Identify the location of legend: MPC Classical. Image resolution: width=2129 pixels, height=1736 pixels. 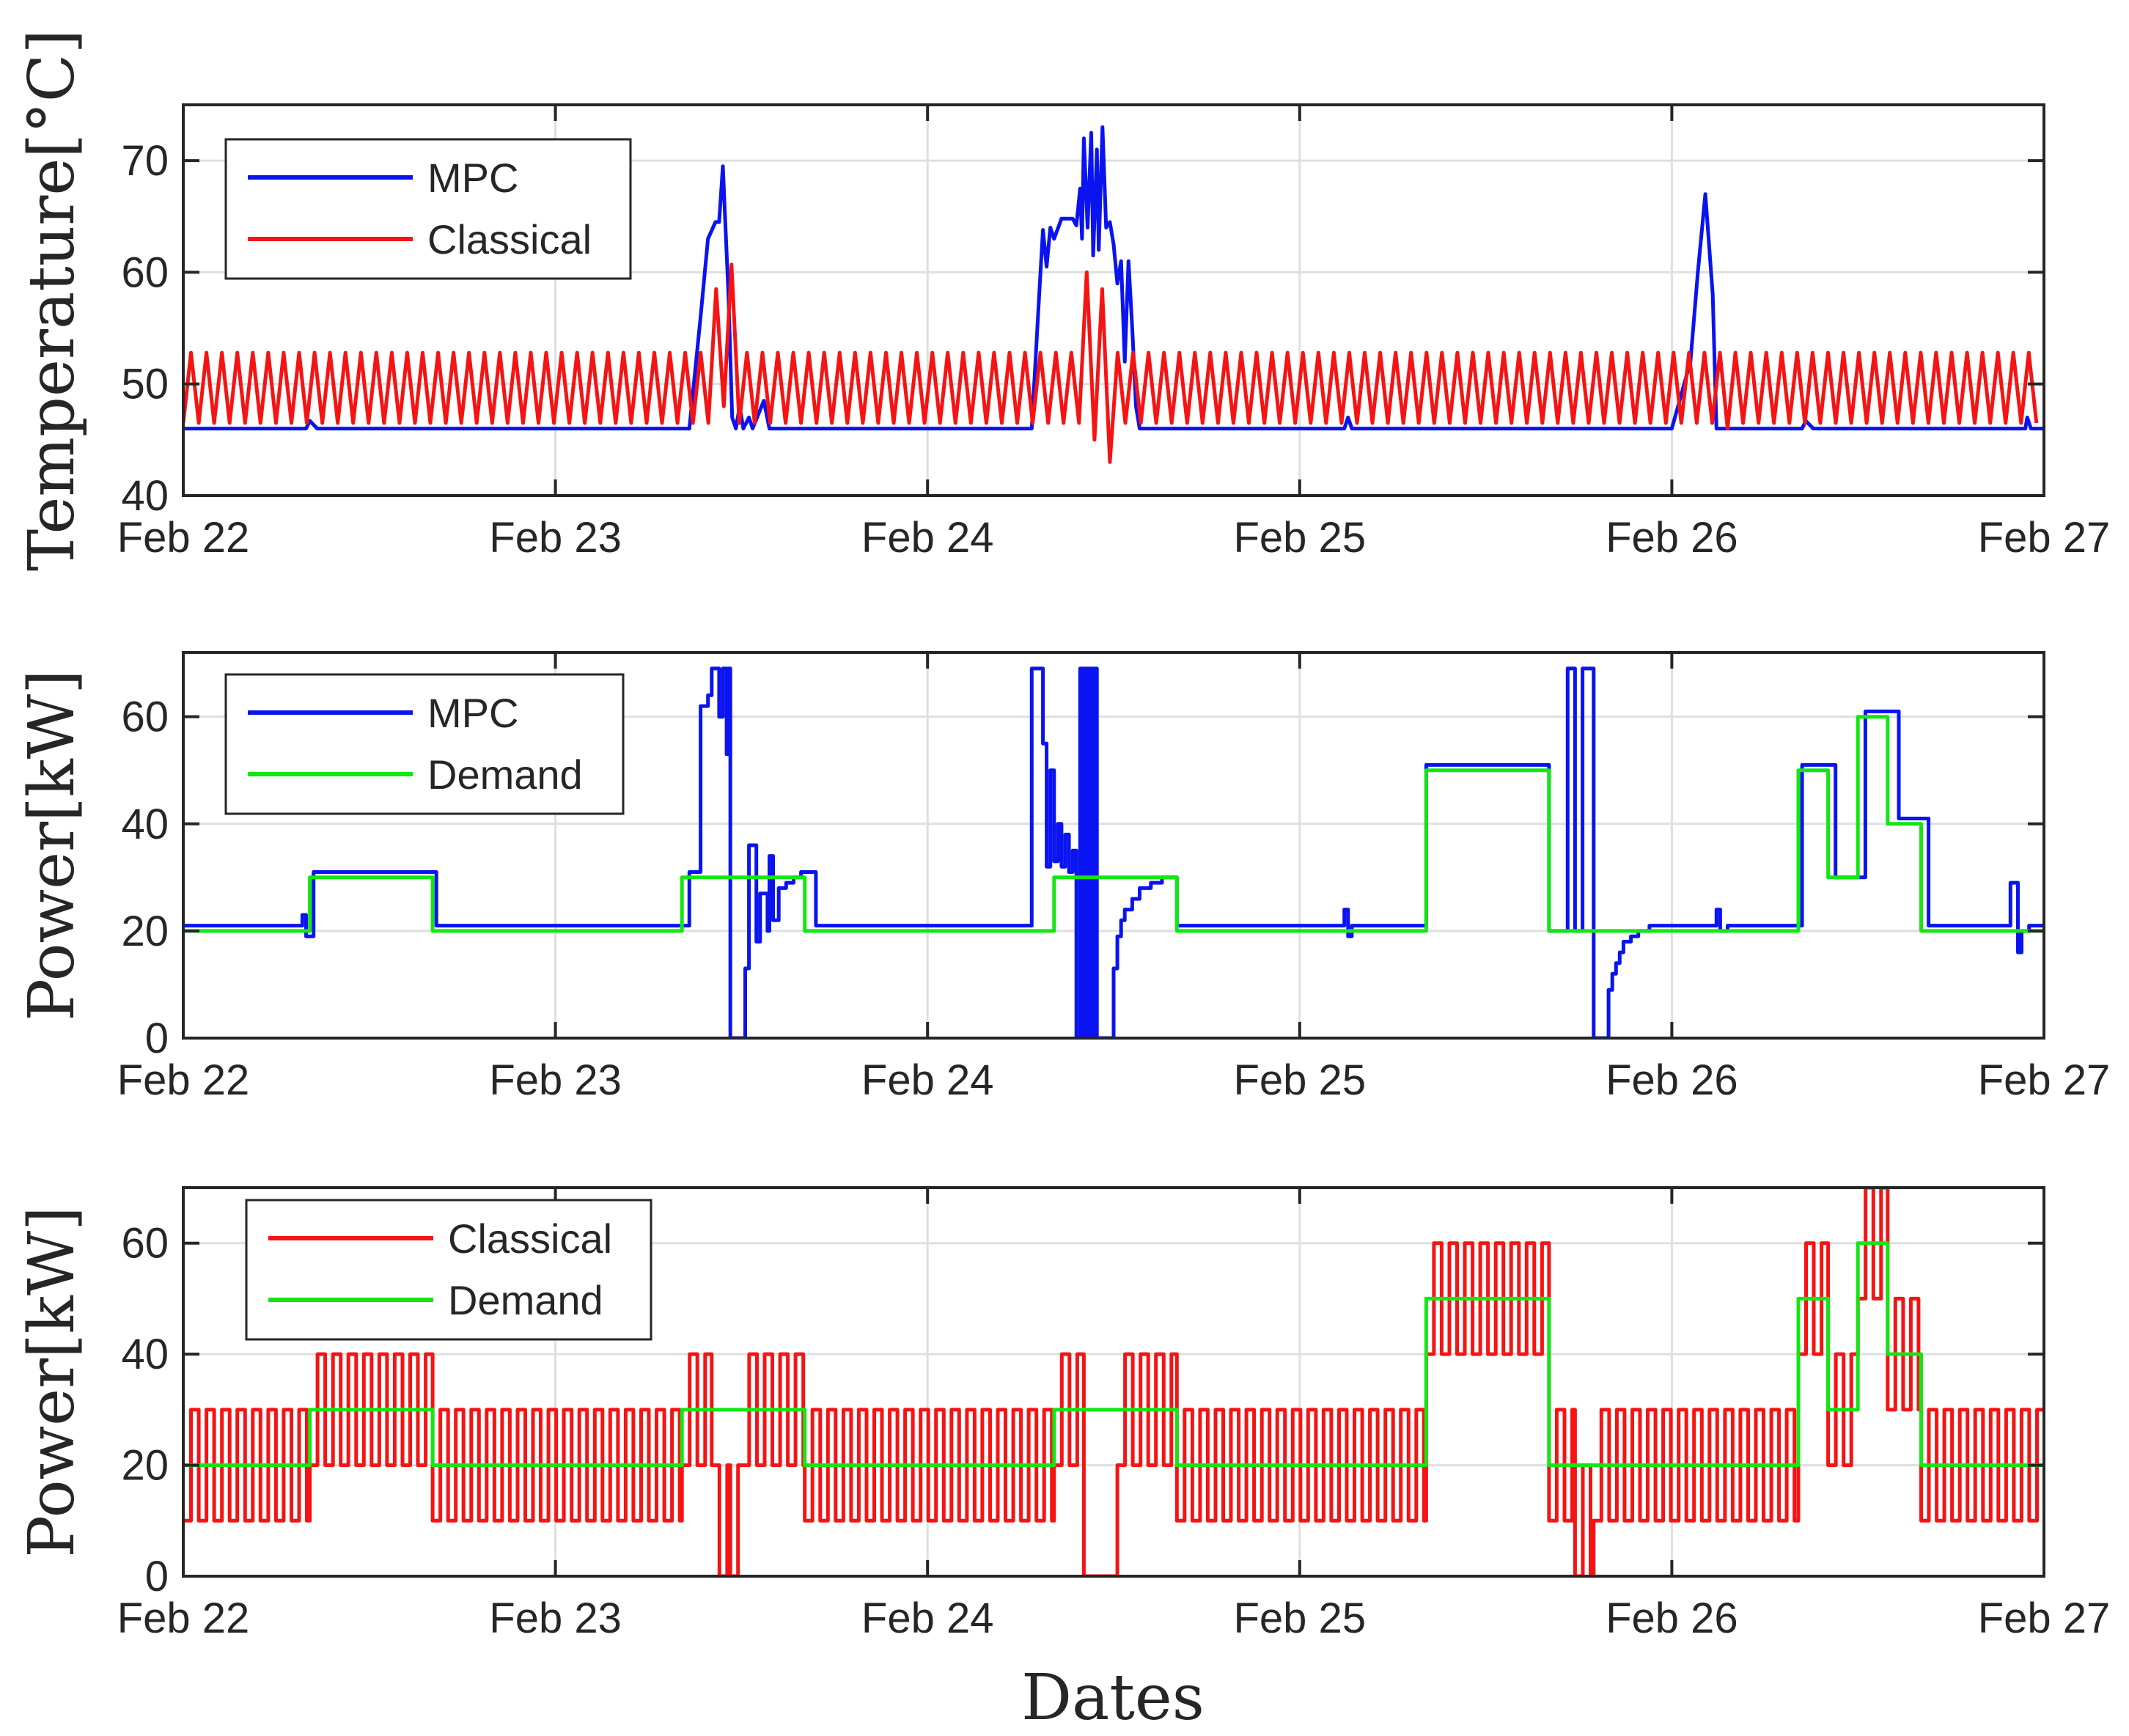
(428, 209).